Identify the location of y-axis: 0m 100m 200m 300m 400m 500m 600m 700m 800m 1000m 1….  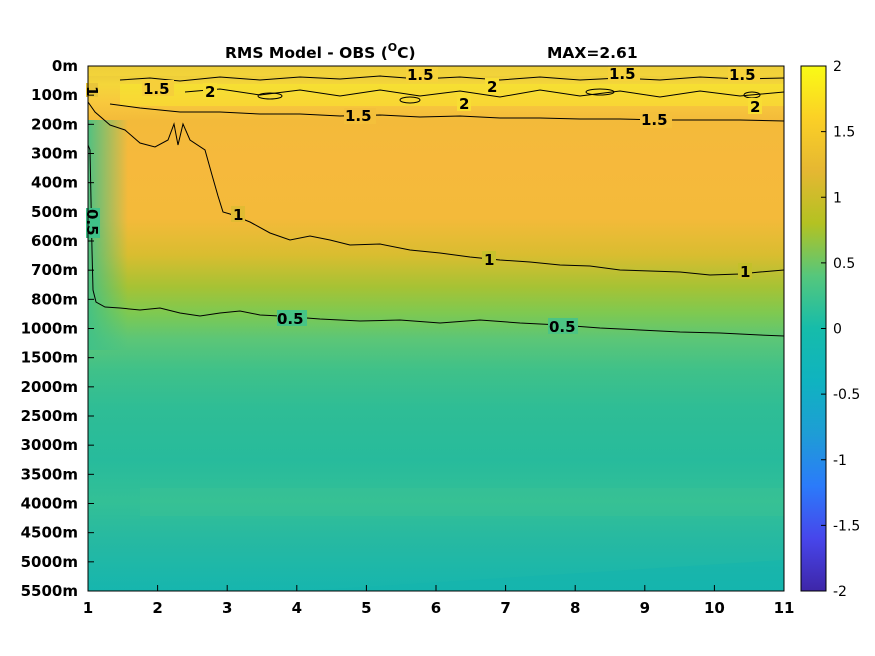
(57, 328).